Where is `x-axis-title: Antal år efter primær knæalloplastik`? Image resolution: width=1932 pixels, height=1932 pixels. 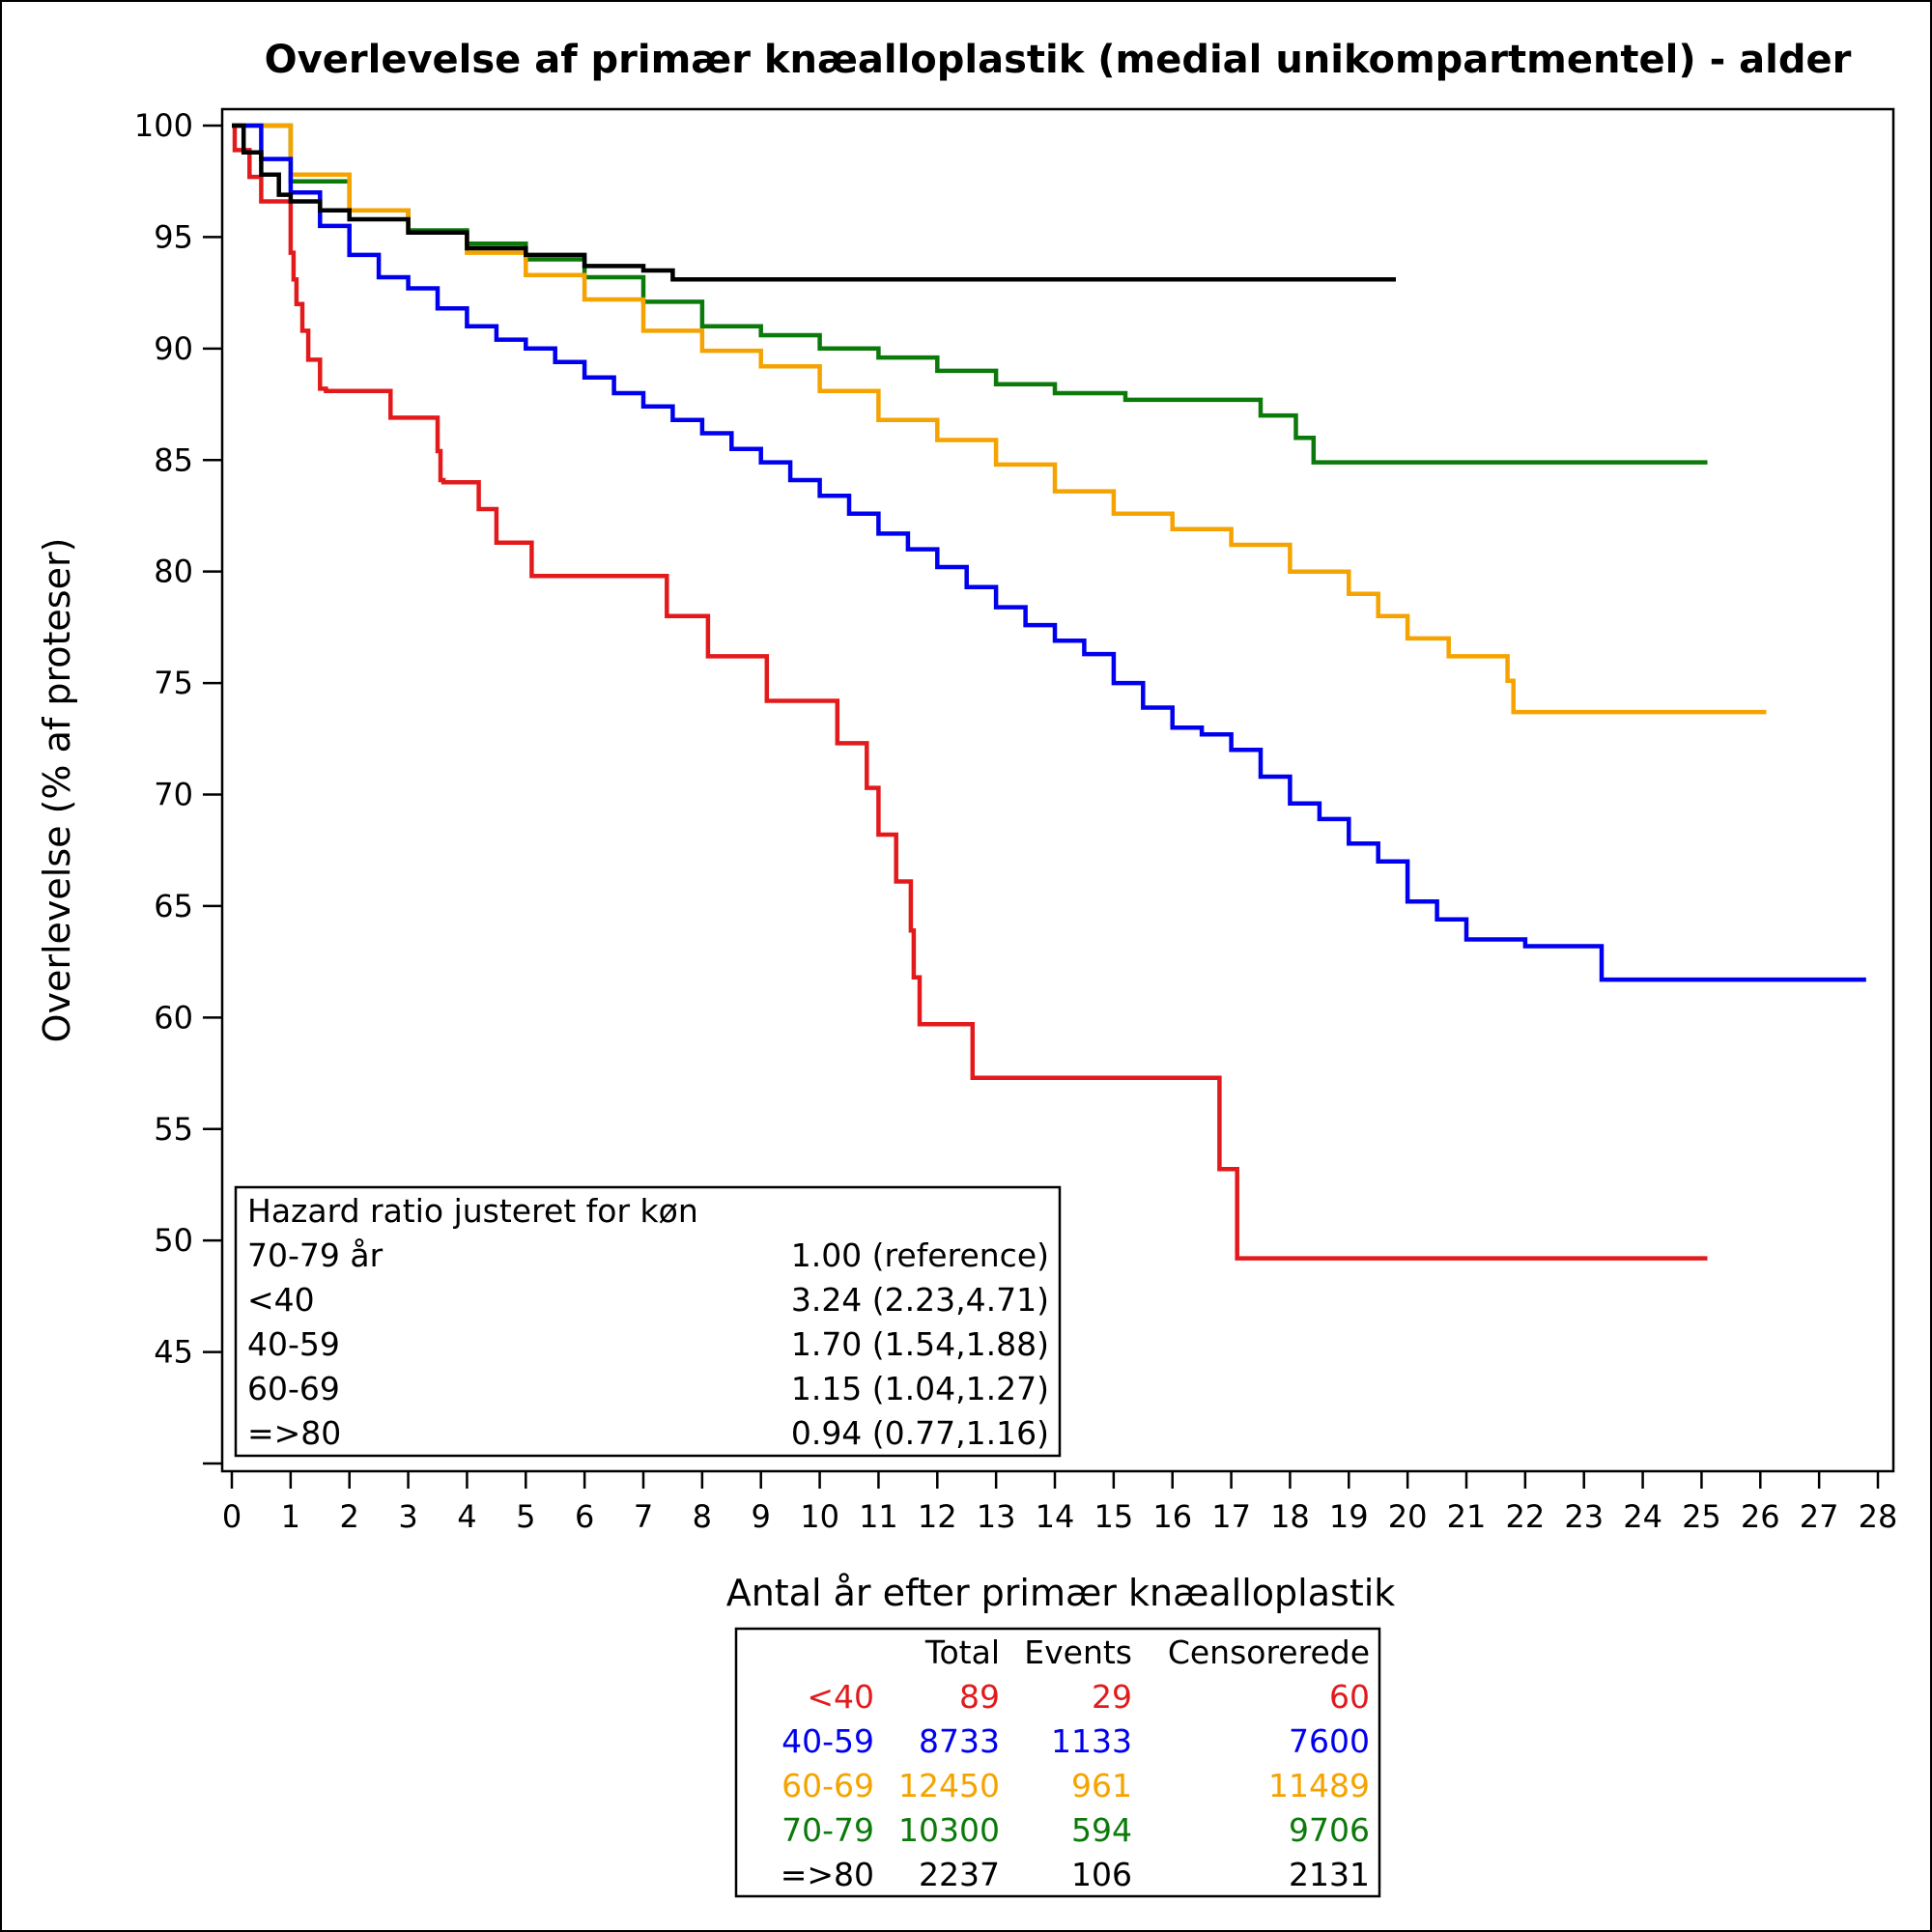 x-axis-title: Antal år efter primær knæalloplastik is located at coordinates (1061, 1593).